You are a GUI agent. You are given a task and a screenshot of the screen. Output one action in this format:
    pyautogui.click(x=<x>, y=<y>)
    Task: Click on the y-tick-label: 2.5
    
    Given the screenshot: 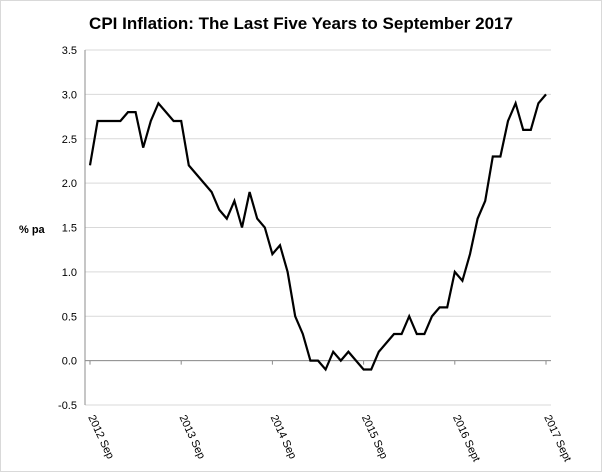 What is the action you would take?
    pyautogui.click(x=69, y=140)
    